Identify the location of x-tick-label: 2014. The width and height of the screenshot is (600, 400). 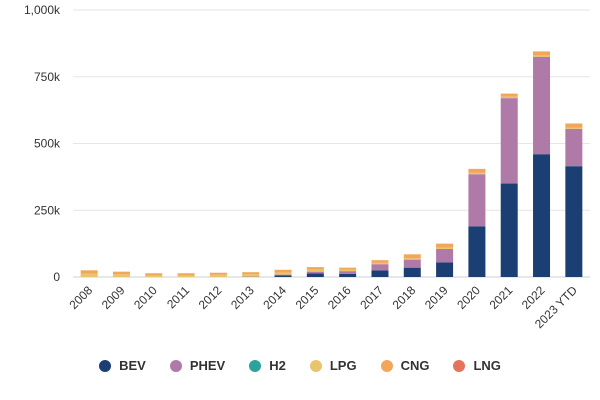
(274, 297).